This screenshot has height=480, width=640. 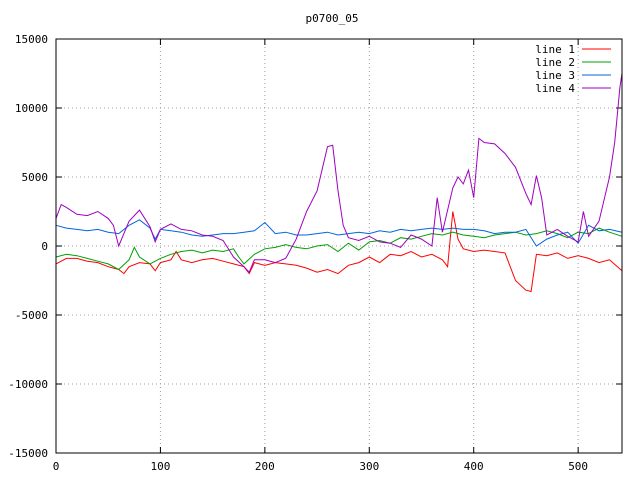 What do you see at coordinates (265, 466) in the screenshot?
I see `x-tick-label: 200` at bounding box center [265, 466].